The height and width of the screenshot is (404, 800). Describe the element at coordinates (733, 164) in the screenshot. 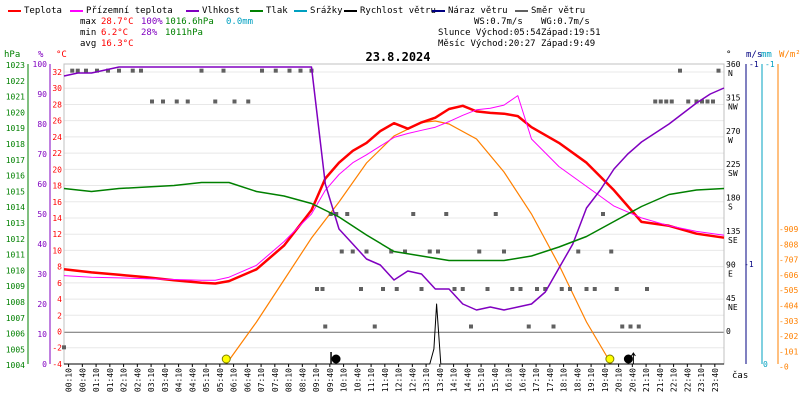

I see `tick-direction: 225` at that location.